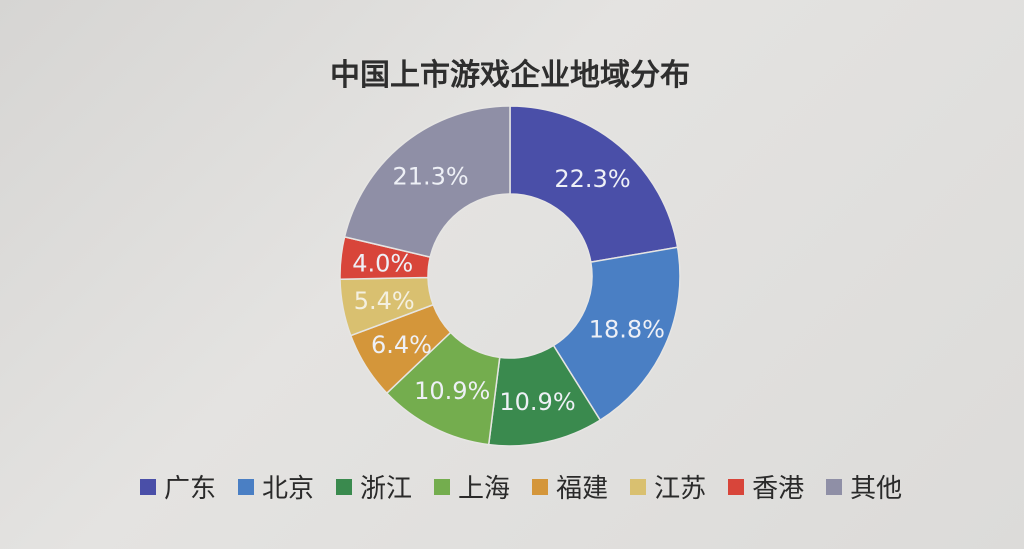  I want to click on legend-label: 上海, so click(484, 489).